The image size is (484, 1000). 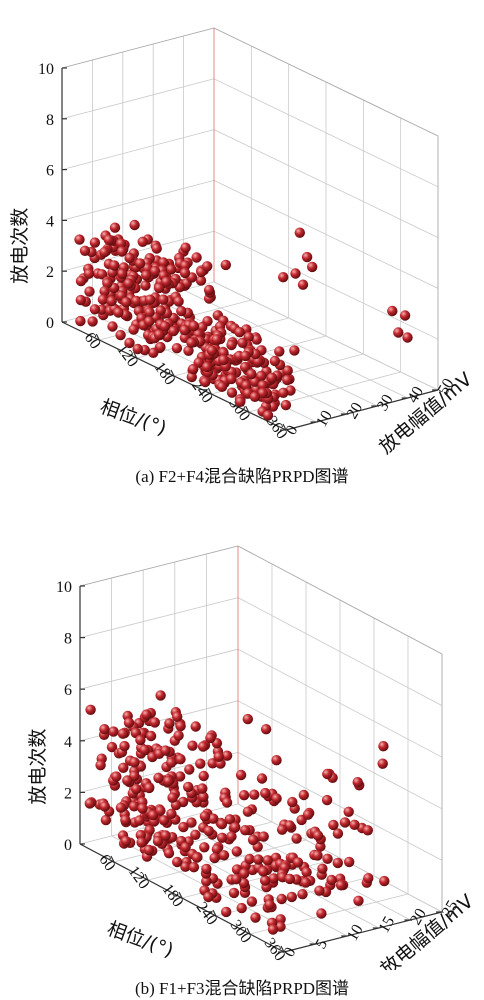 What do you see at coordinates (68, 690) in the screenshot?
I see `z-tick-label: 6` at bounding box center [68, 690].